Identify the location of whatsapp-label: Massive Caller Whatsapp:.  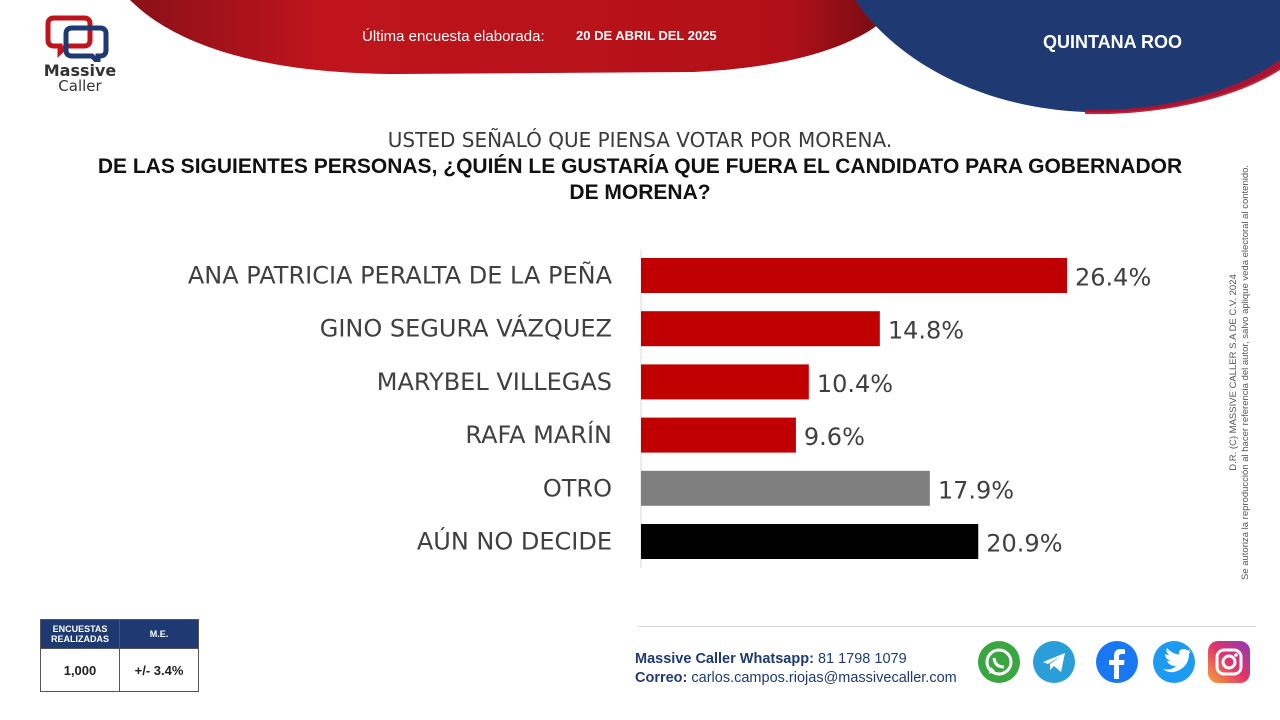
(724, 659).